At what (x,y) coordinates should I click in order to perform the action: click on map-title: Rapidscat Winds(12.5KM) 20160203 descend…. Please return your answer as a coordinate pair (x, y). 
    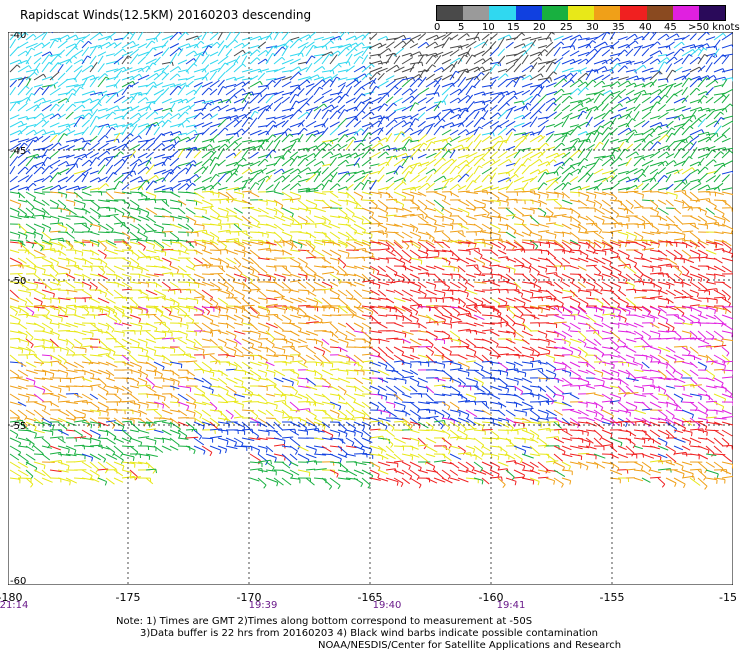
    Looking at the image, I should click on (165, 15).